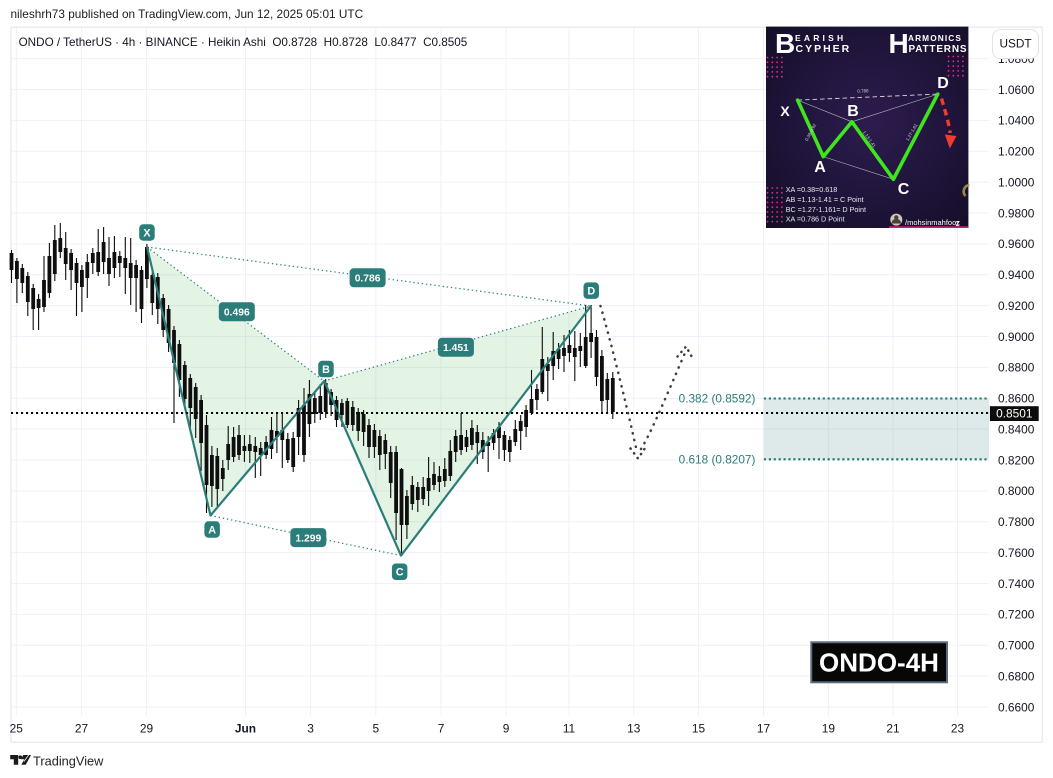 This screenshot has height=778, width=1053. I want to click on svg-text: 11, so click(569, 729).